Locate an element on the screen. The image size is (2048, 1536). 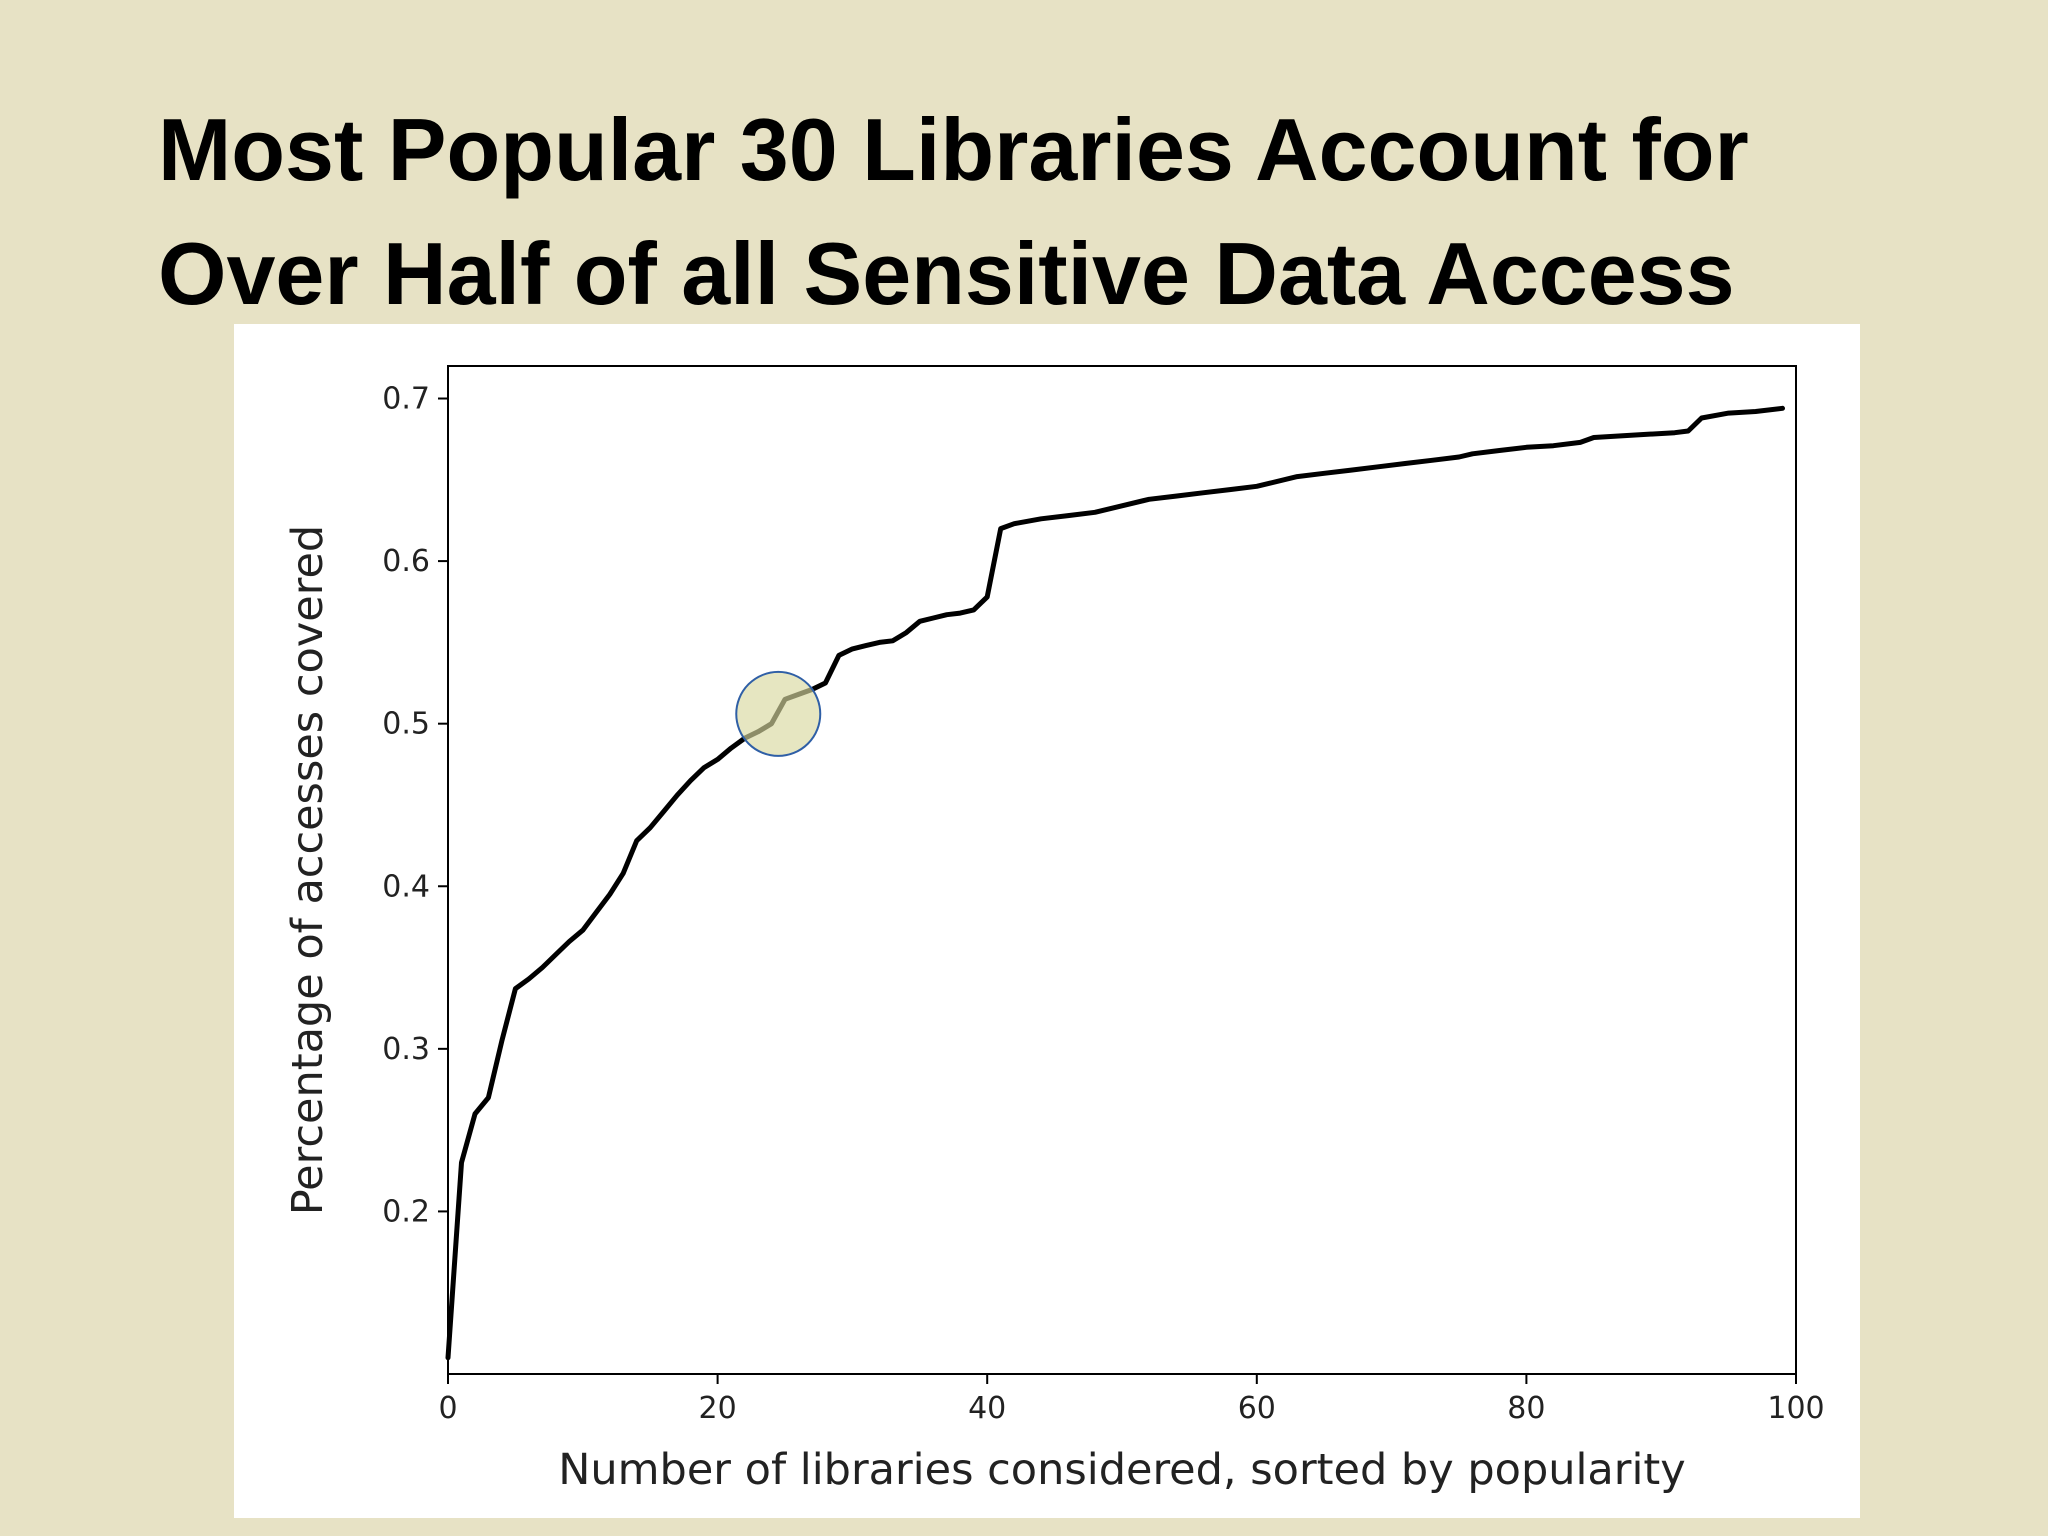
x-tick-label: 40 is located at coordinates (987, 1408).